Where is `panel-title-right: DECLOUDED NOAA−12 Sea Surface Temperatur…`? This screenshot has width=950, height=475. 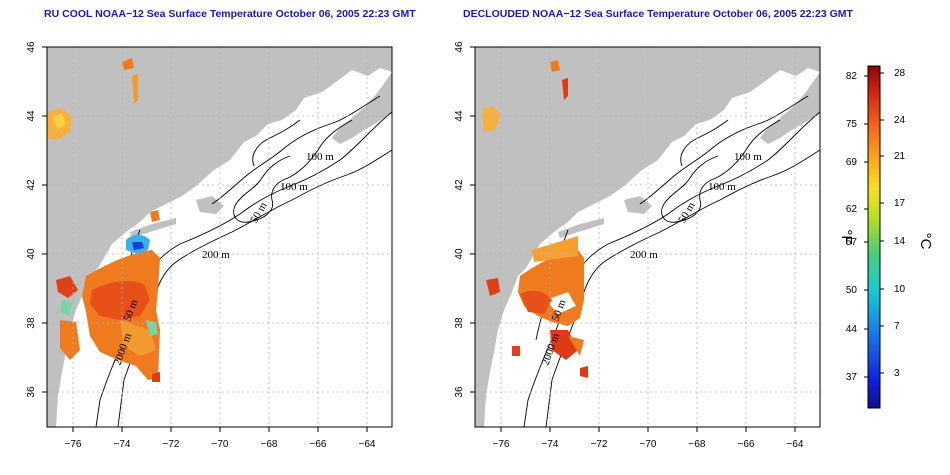 panel-title-right: DECLOUDED NOAA−12 Sea Surface Temperatur… is located at coordinates (658, 14).